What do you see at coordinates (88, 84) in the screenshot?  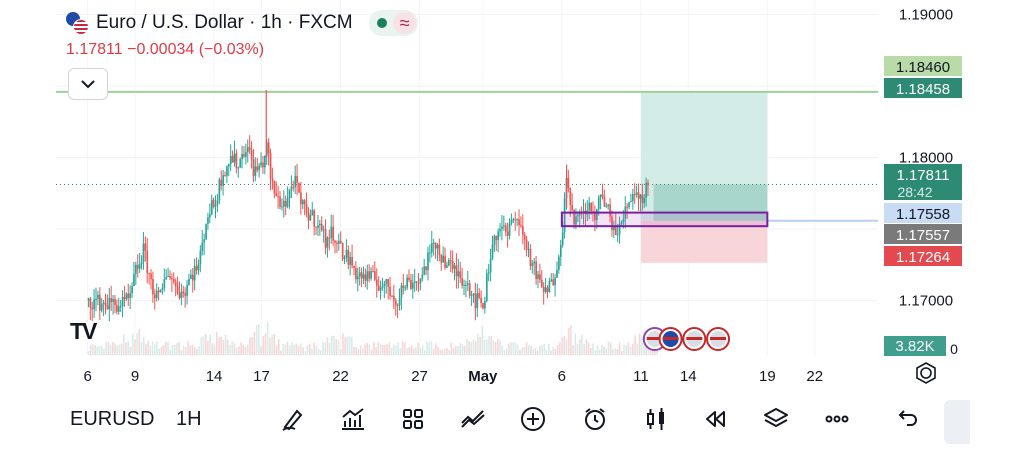 I see `collapse-button` at bounding box center [88, 84].